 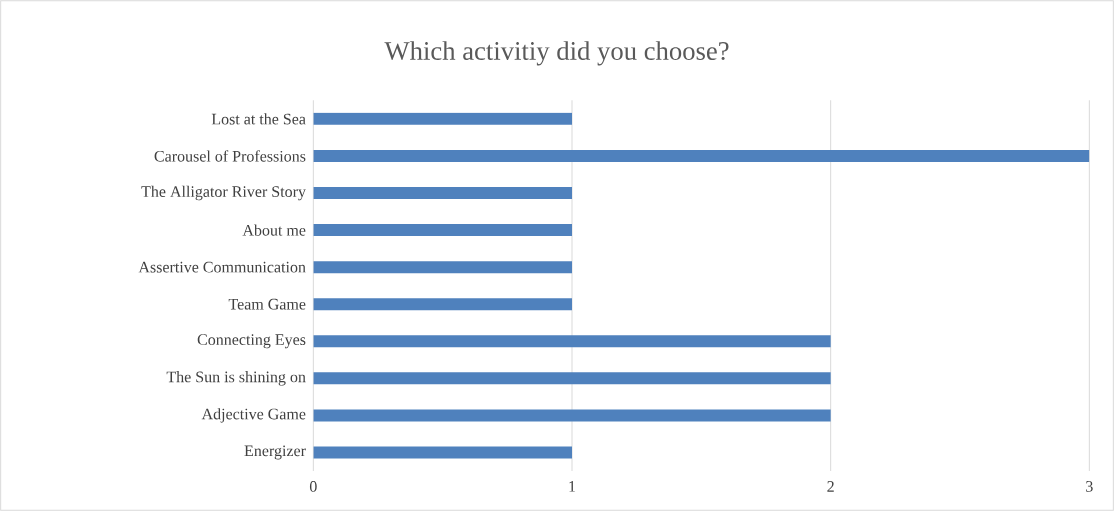 I want to click on y-tick-label: Connecting Eyes, so click(x=251, y=341).